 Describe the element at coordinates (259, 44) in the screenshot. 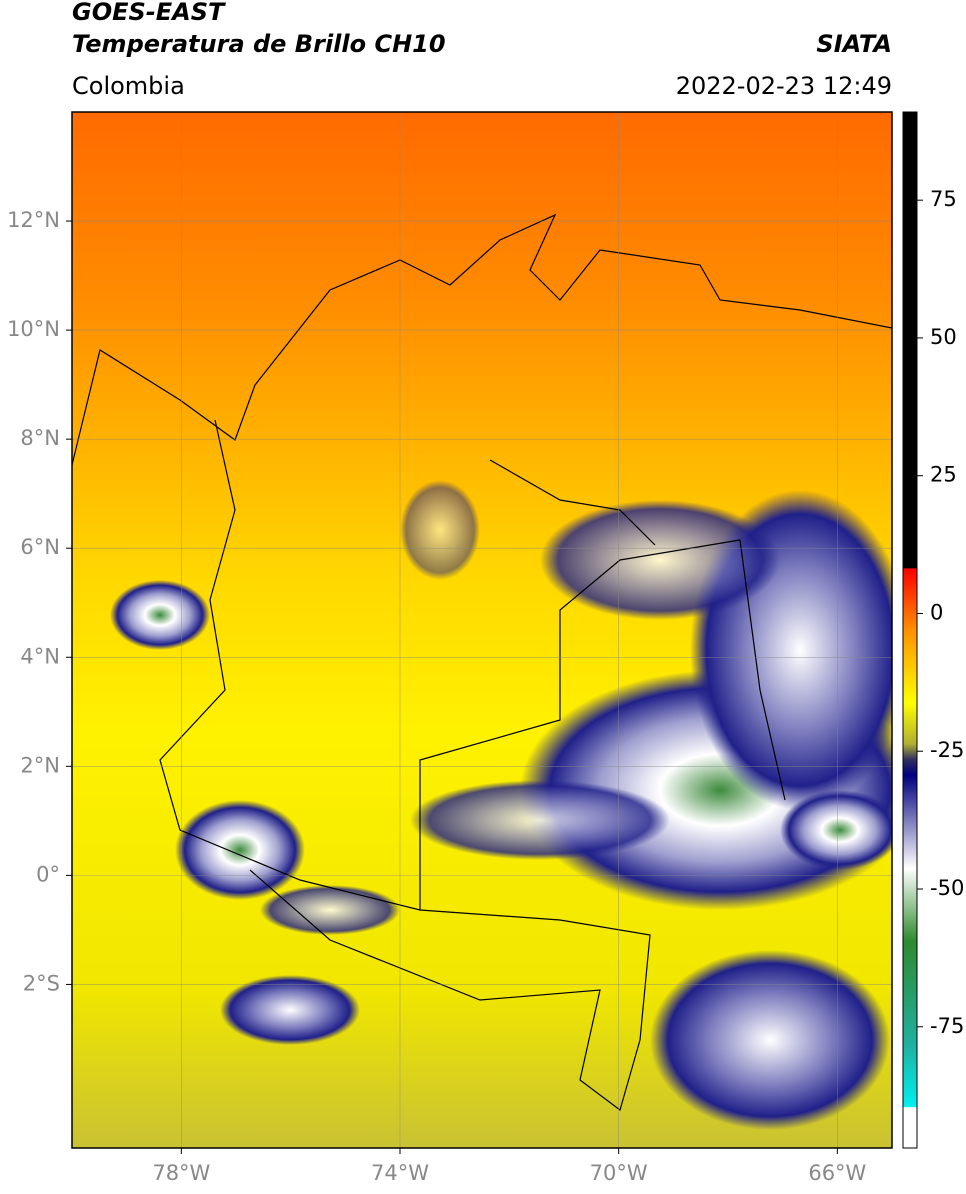

I see `subtitle: Temperatura de Brillo CH10` at that location.